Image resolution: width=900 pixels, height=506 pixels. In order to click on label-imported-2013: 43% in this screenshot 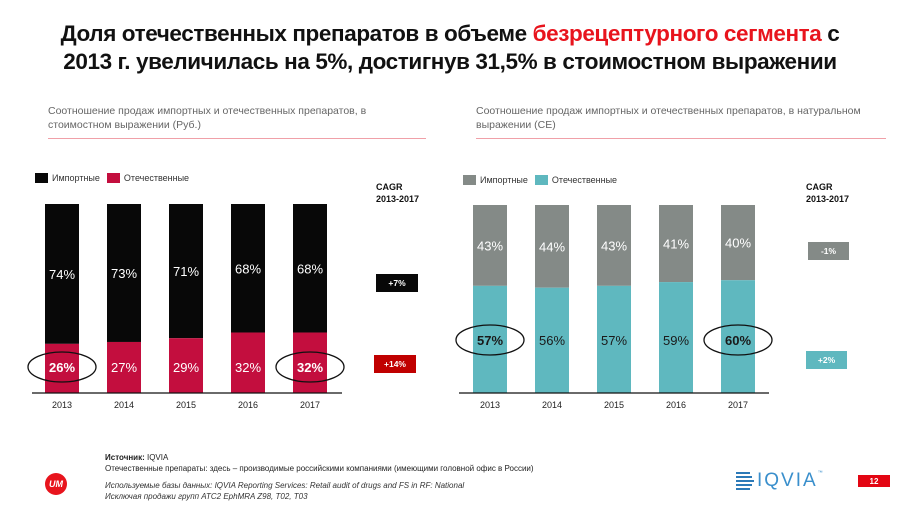, I will do `click(490, 245)`.